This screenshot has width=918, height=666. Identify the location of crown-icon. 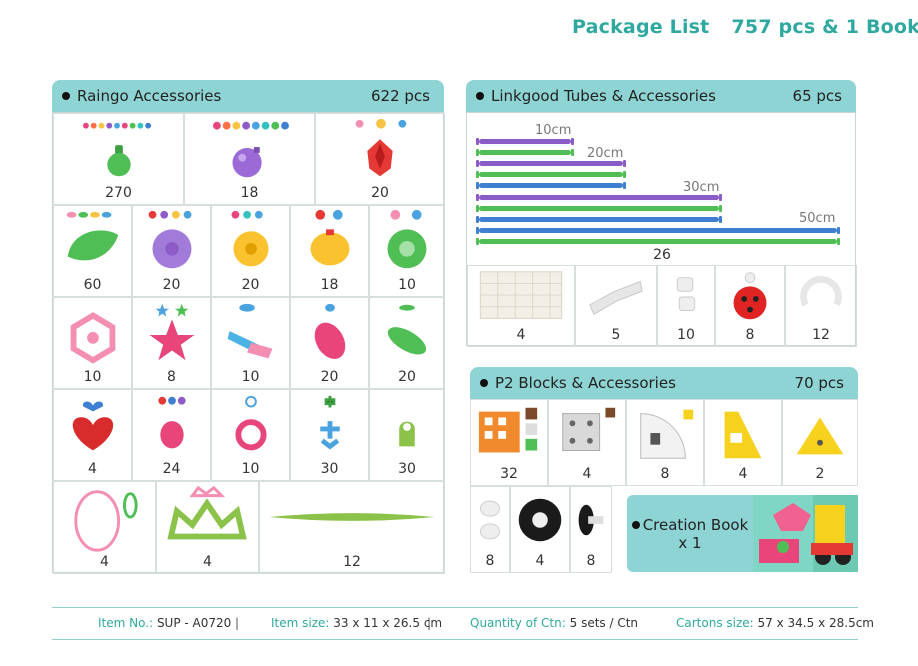
(207, 512).